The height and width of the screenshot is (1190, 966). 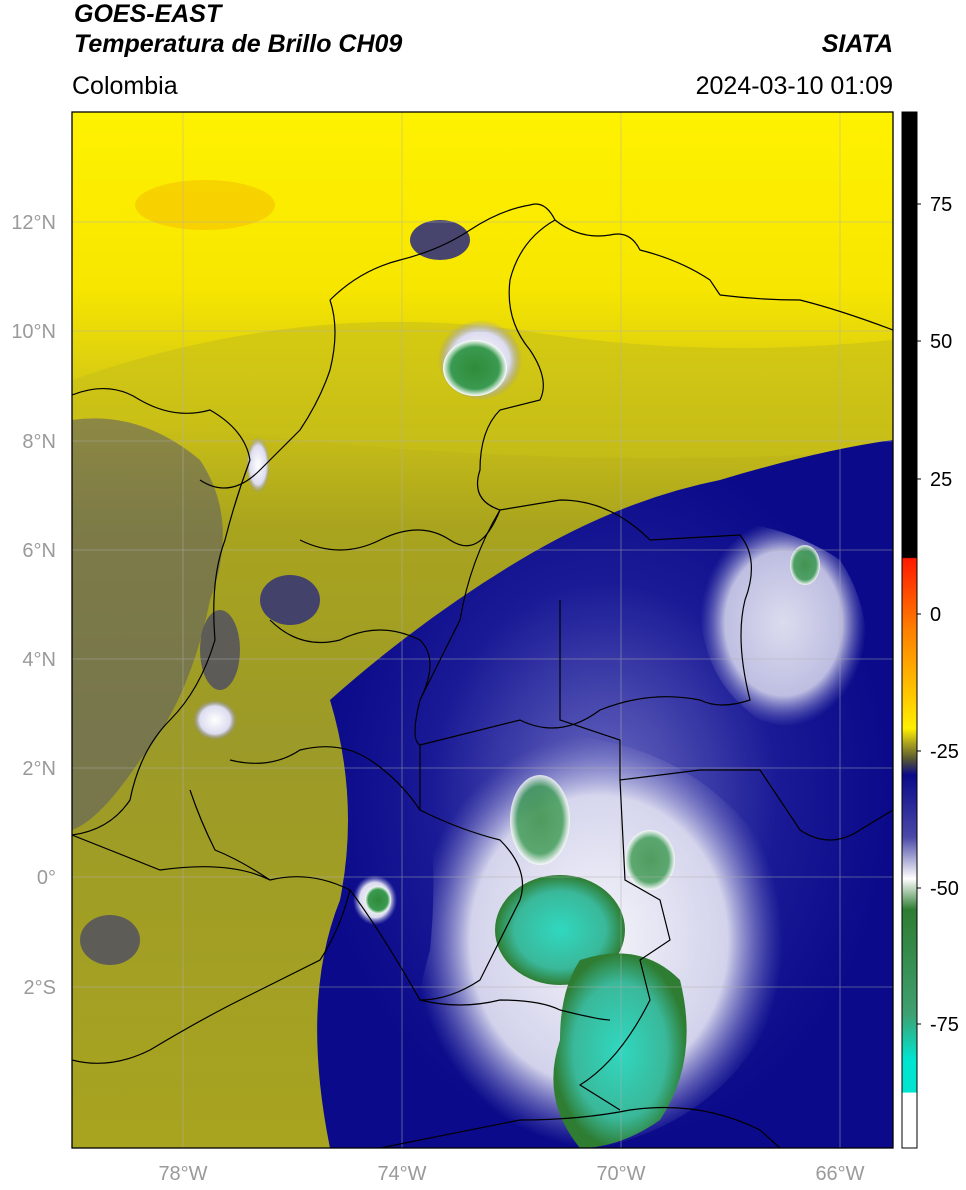 I want to click on lat-label: 12°N, so click(x=33, y=223).